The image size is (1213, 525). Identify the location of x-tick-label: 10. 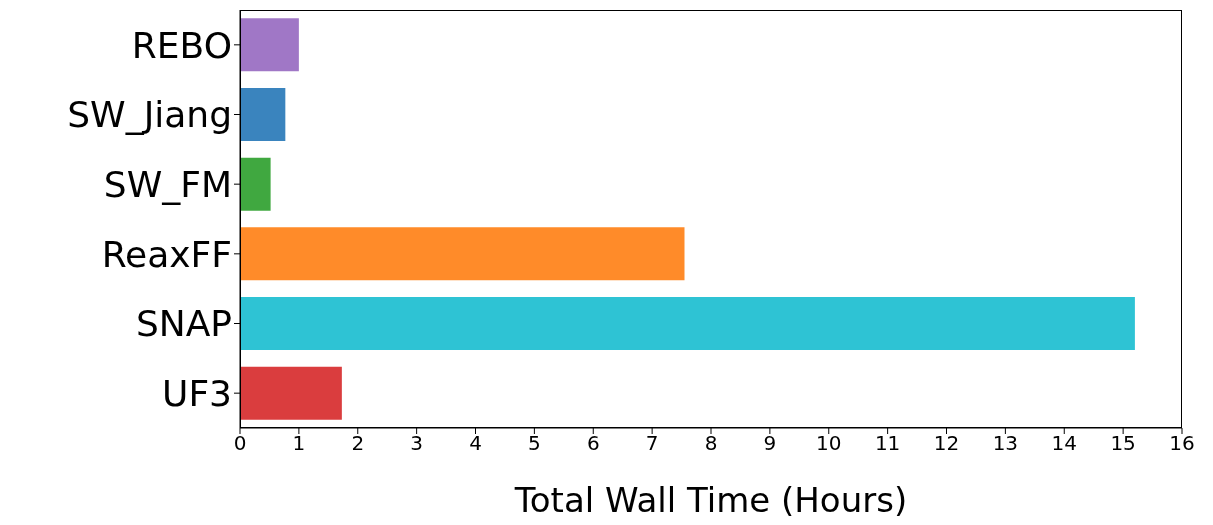
(829, 443).